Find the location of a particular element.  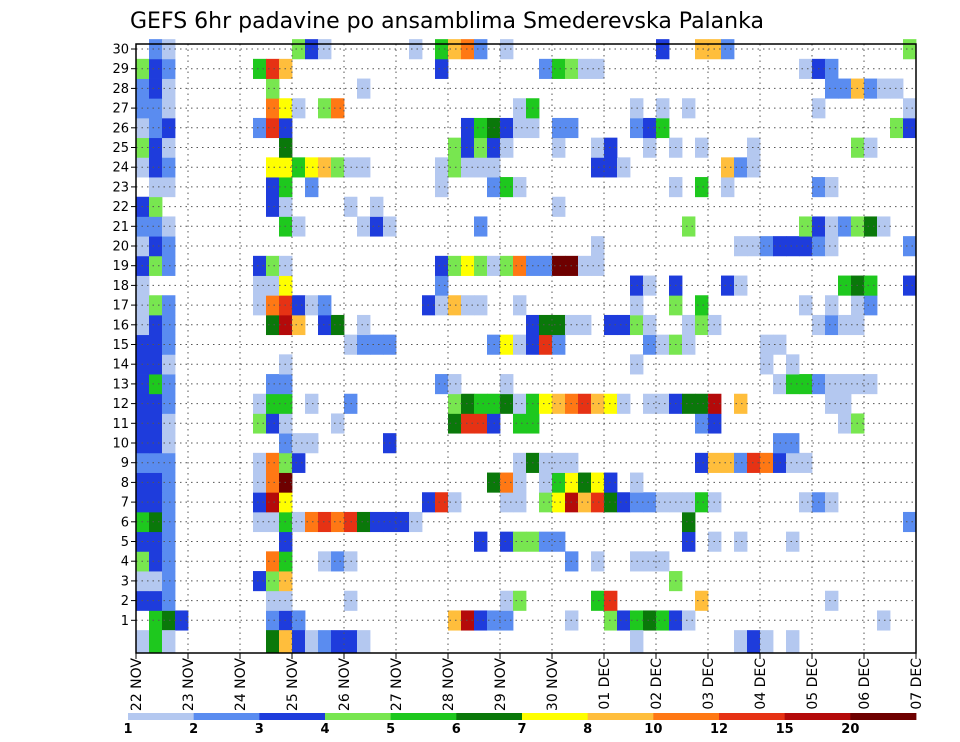

y-tick-label: 25 is located at coordinates (120, 148).